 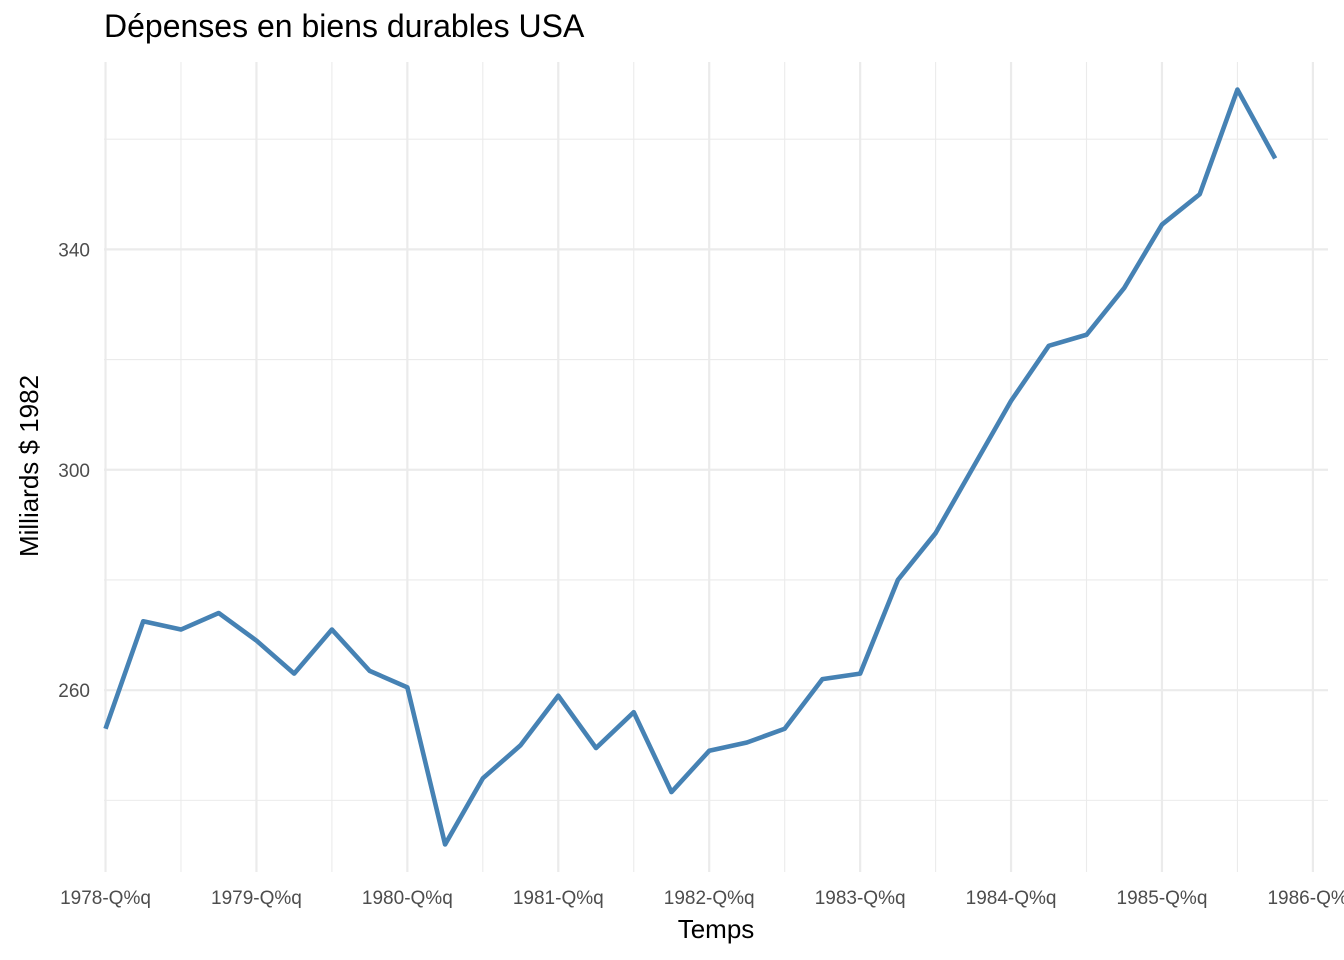 I want to click on x-tick-label: 1984-Q%q, so click(x=1011, y=898).